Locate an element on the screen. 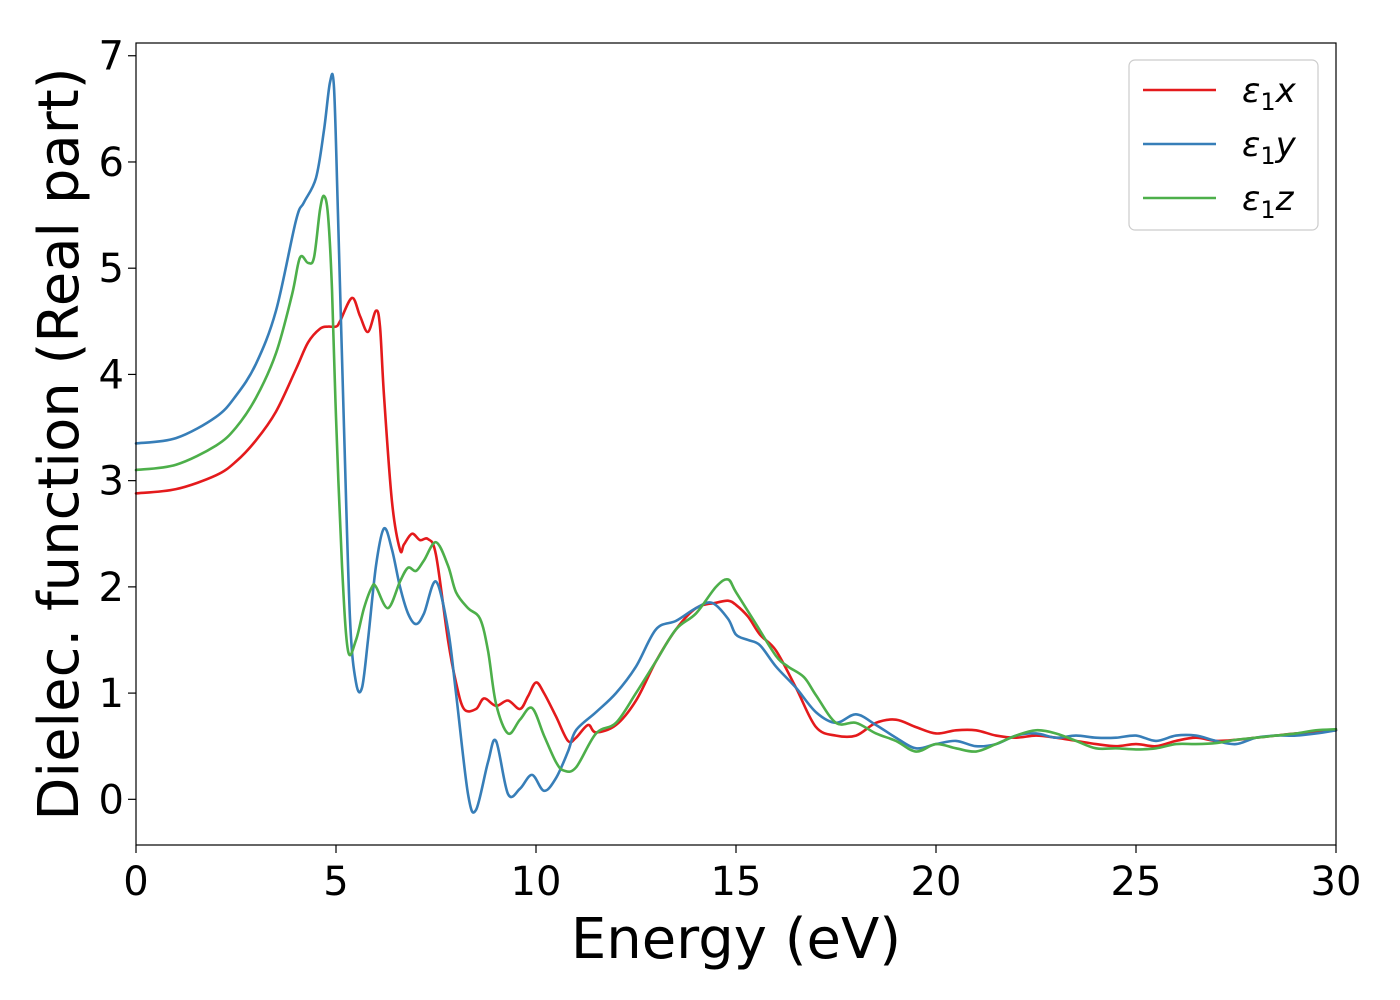 The height and width of the screenshot is (1000, 1400). y-axis-title: Dielec. function (Real part) is located at coordinates (59, 443).